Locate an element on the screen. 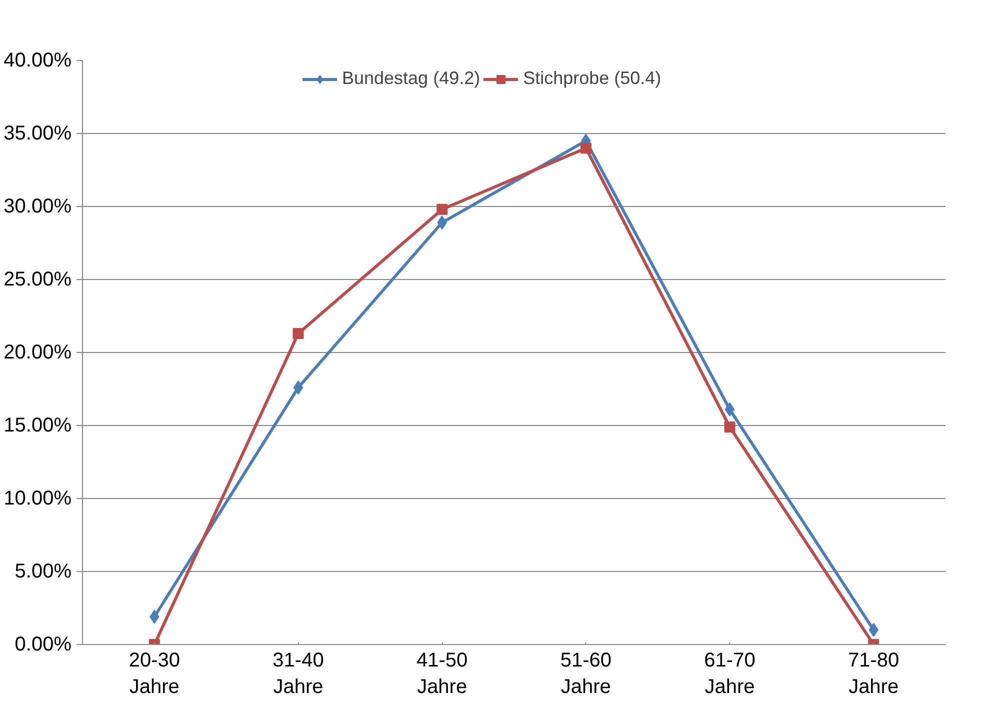 This screenshot has height=707, width=981. x-tick-label: 41-50 Jahre is located at coordinates (442, 674).